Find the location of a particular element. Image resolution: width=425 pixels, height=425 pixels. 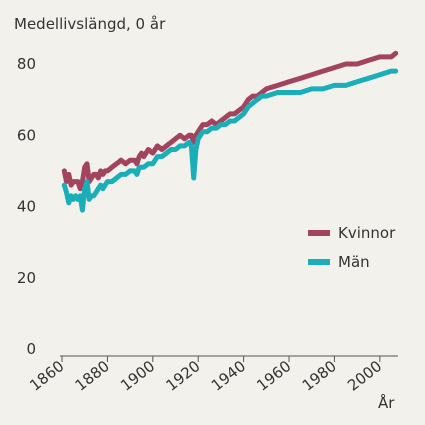

y-axis-label: Medellivslängd, 0 år is located at coordinates (90, 24).